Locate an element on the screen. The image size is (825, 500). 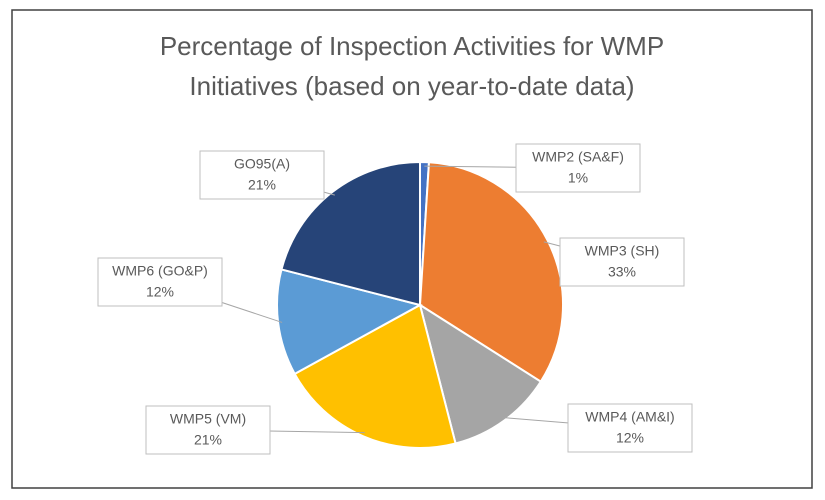
slice-value-label: 33% is located at coordinates (622, 272).